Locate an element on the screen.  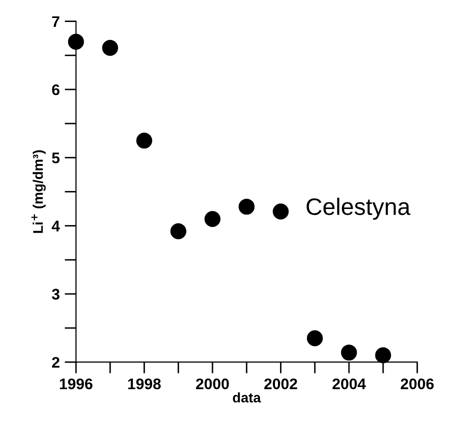
annotation: Celestyna is located at coordinates (358, 209).